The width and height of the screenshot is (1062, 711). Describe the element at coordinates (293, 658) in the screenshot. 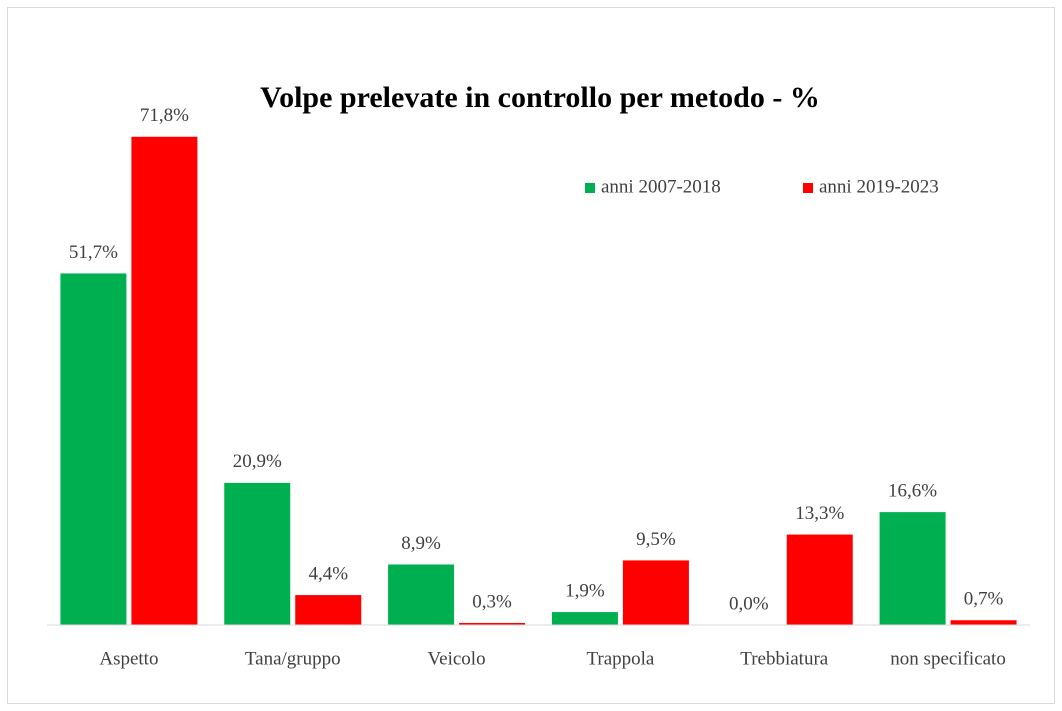

I see `x-tick-label: Tana/gruppo` at that location.